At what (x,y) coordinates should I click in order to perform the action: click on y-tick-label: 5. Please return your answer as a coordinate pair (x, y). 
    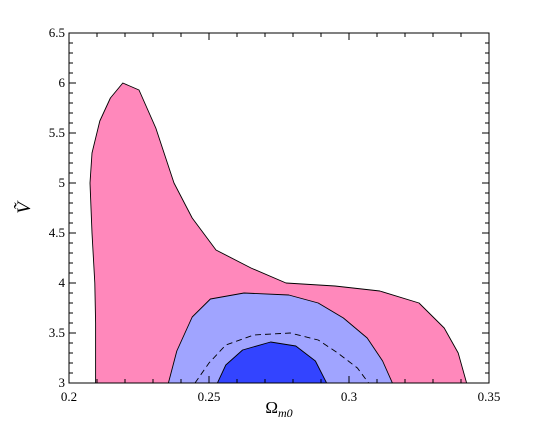
    Looking at the image, I should click on (62, 182).